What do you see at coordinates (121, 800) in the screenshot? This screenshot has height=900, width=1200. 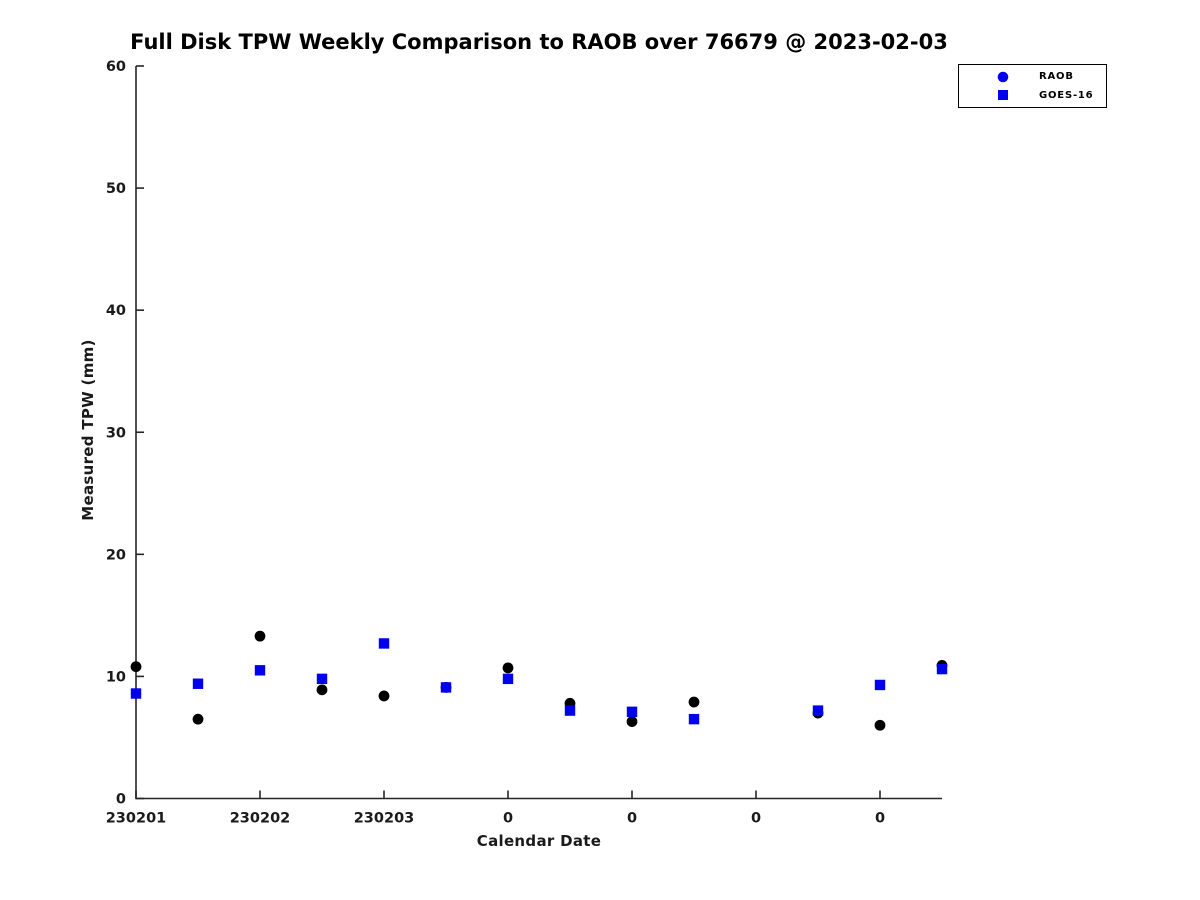 I see `y-tick-label: 0` at bounding box center [121, 800].